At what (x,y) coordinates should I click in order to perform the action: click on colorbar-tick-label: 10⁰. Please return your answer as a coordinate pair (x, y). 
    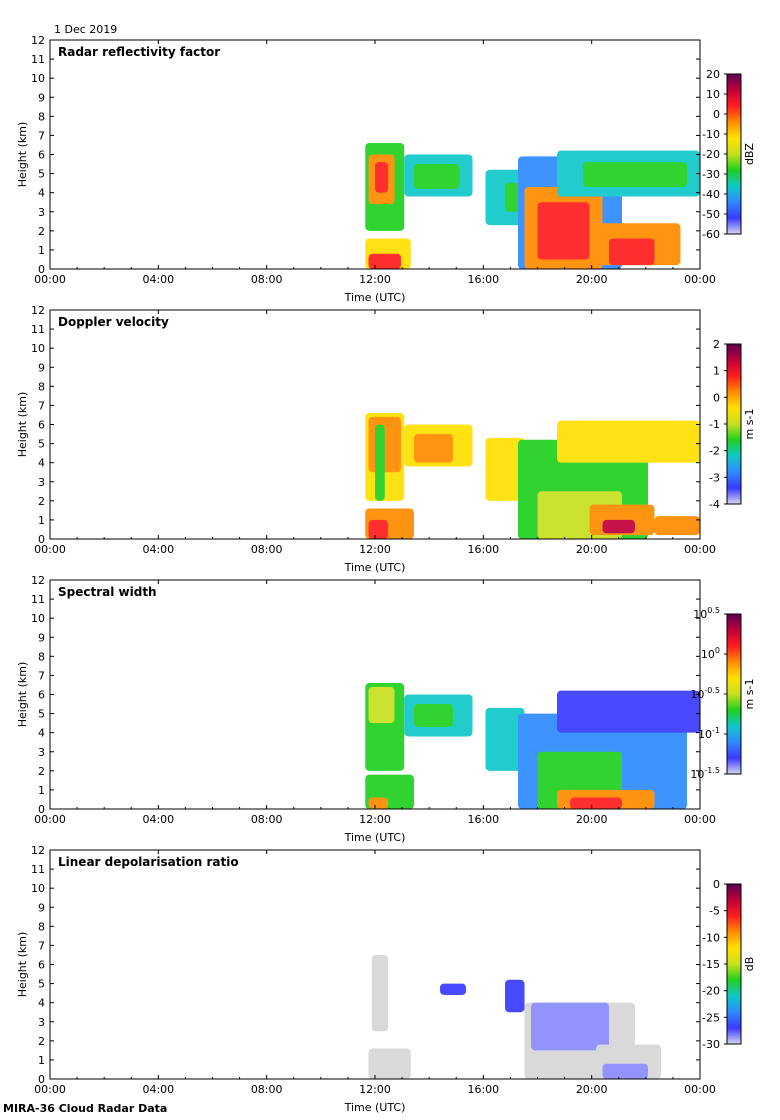
    Looking at the image, I should click on (710, 653).